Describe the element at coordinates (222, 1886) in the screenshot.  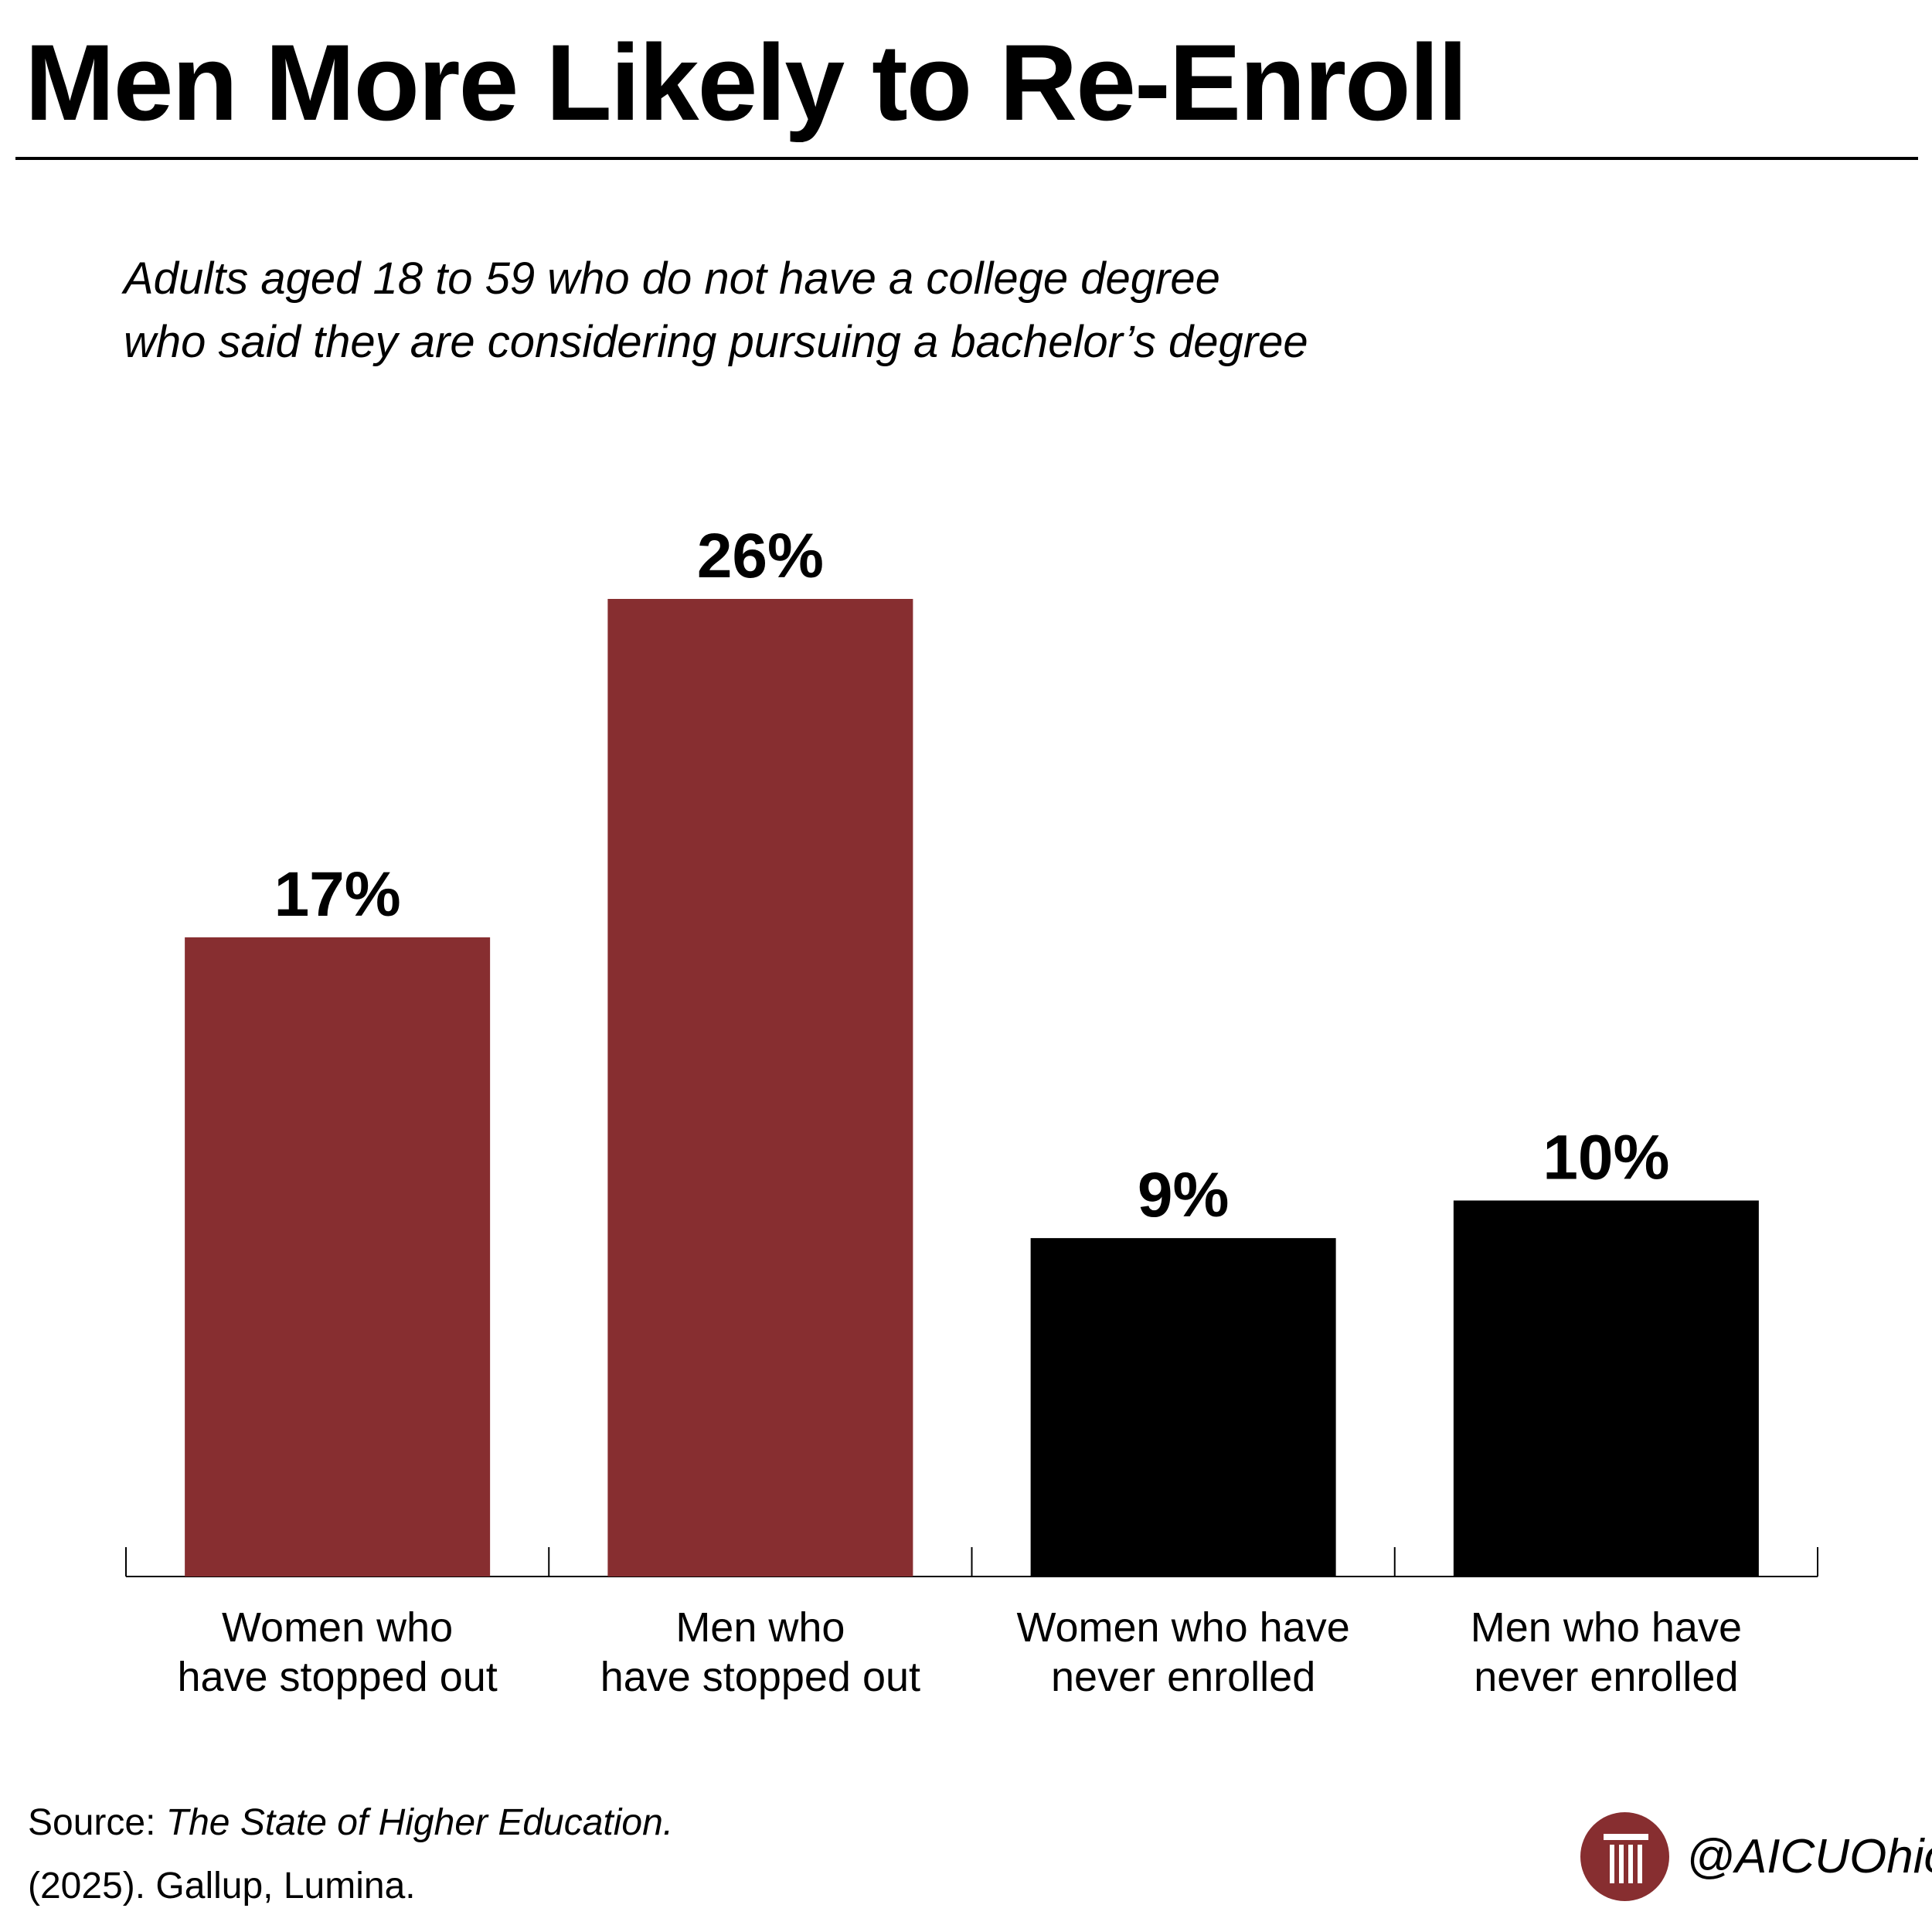
I see `source-line-2: (2025). Gallup, Lumina.` at that location.